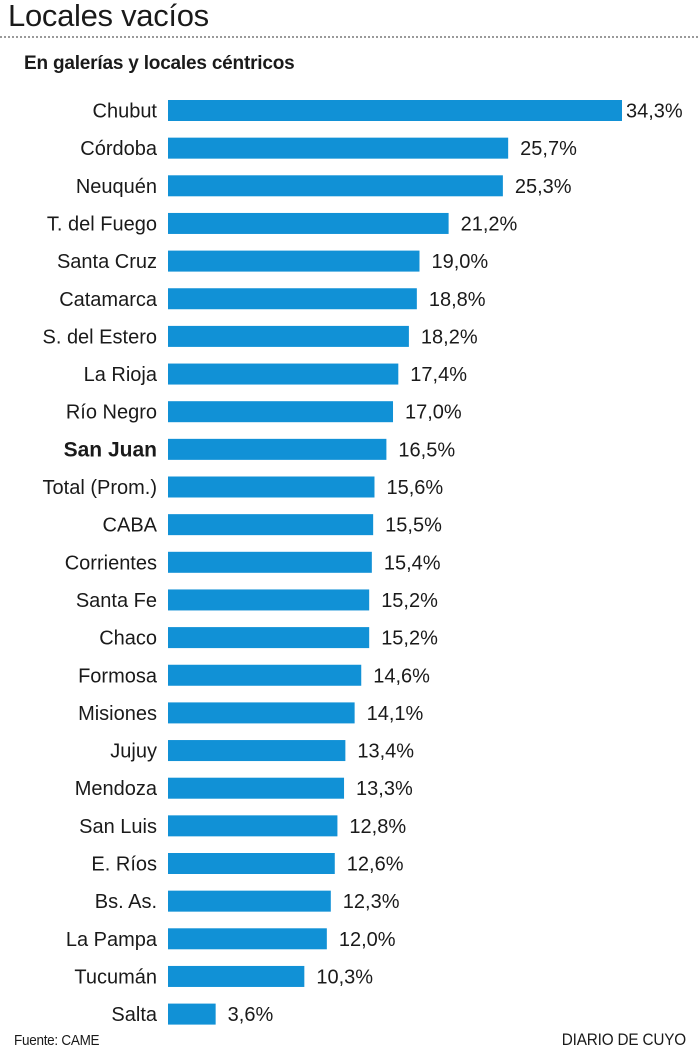 Image resolution: width=698 pixels, height=1059 pixels. Describe the element at coordinates (385, 752) in the screenshot. I see `value-label: 13,4%` at that location.